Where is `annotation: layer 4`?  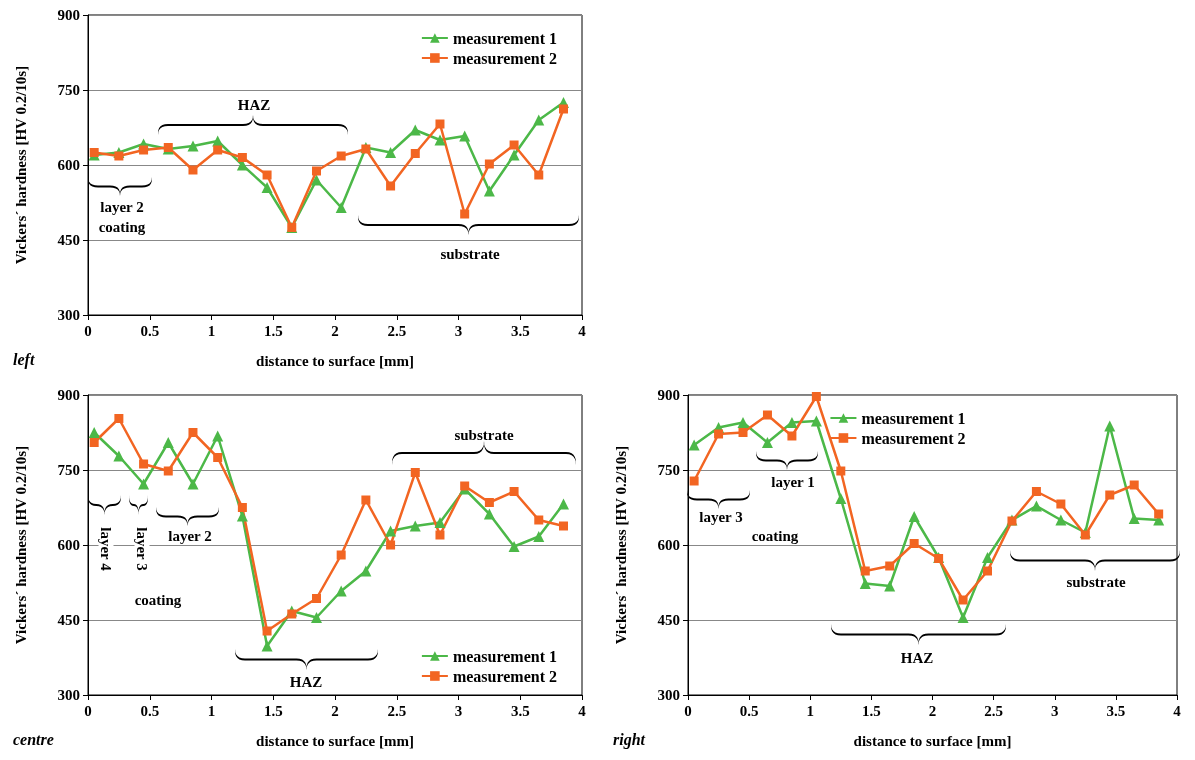 annotation: layer 4 is located at coordinates (106, 549).